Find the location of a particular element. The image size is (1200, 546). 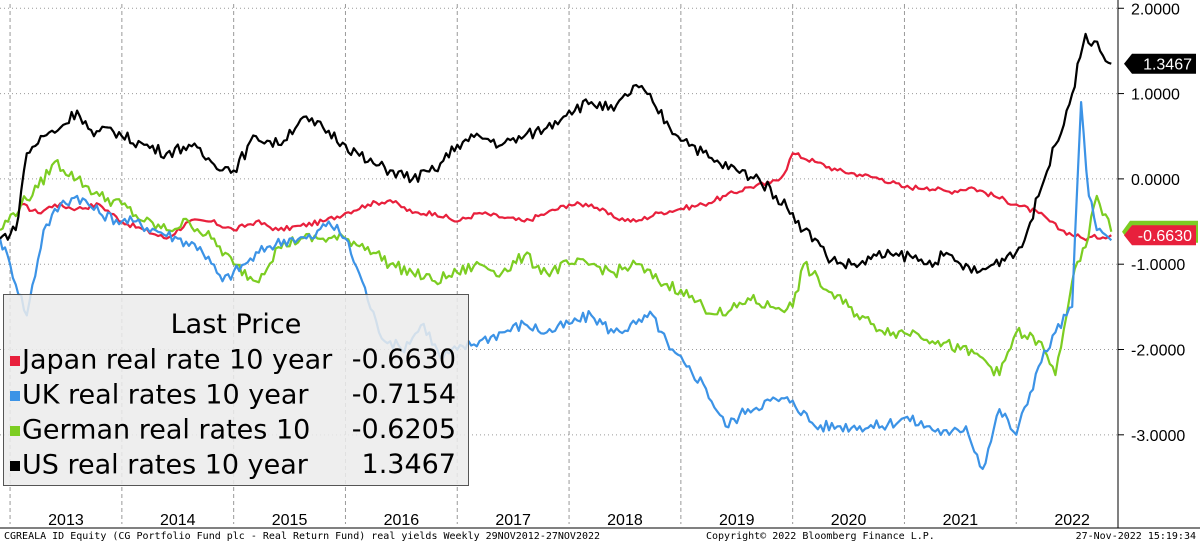

price-tags: 1.3467 -0.6630 is located at coordinates (1160, 149).